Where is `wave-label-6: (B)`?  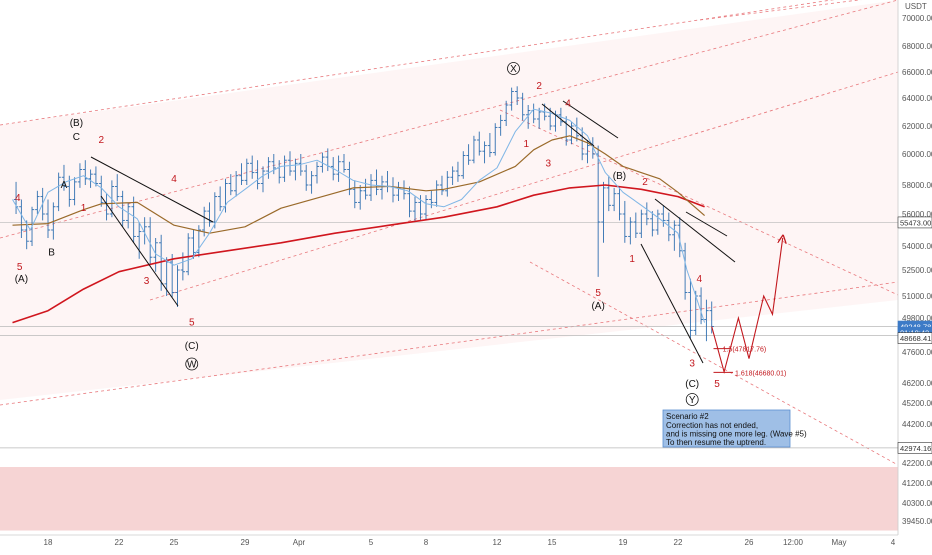
wave-label-6: (B) is located at coordinates (76, 123).